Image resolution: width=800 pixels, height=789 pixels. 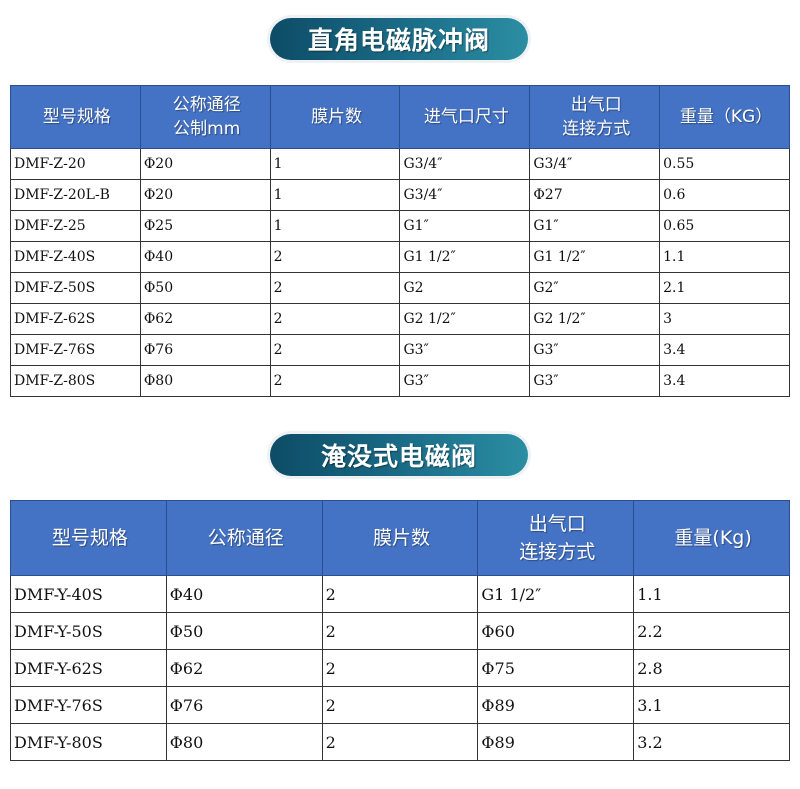 I want to click on column-header: 公称通径, so click(x=244, y=538).